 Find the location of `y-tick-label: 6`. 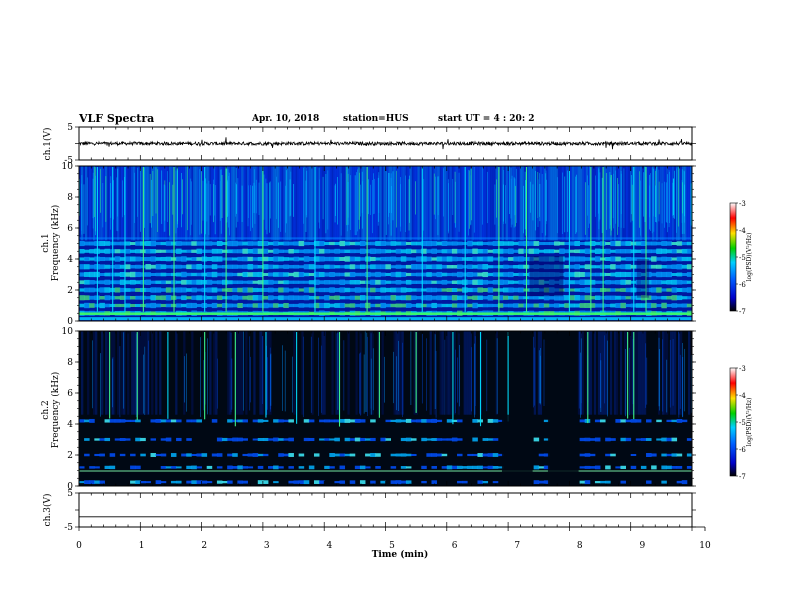

y-tick-label: 6 is located at coordinates (70, 229).